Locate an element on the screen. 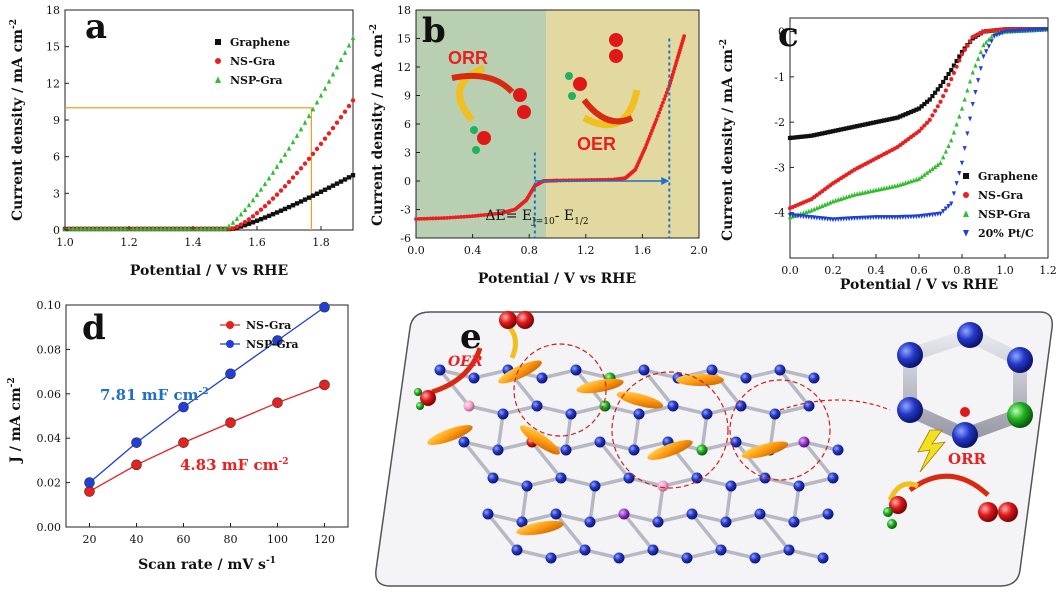 The width and height of the screenshot is (1058, 592). panel-b-water-atom is located at coordinates (484, 138).